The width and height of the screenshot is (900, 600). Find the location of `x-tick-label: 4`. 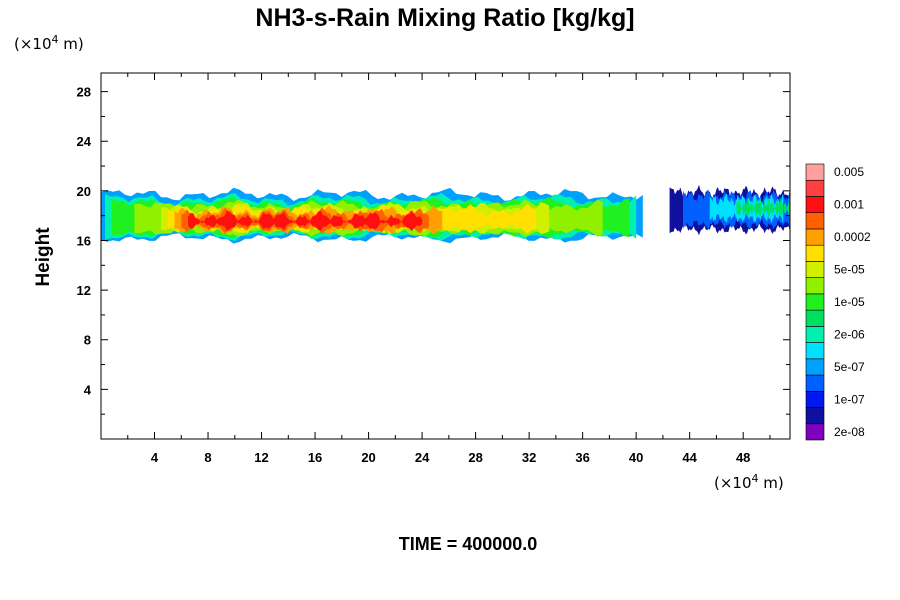

x-tick-label: 4 is located at coordinates (155, 457).